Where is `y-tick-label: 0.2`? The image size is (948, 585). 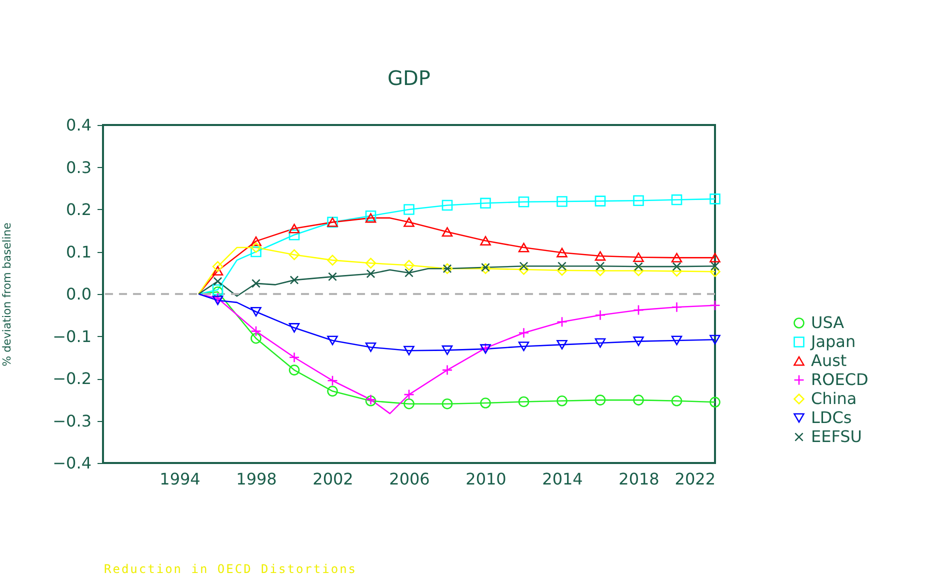
y-tick-label: 0.2 is located at coordinates (79, 209).